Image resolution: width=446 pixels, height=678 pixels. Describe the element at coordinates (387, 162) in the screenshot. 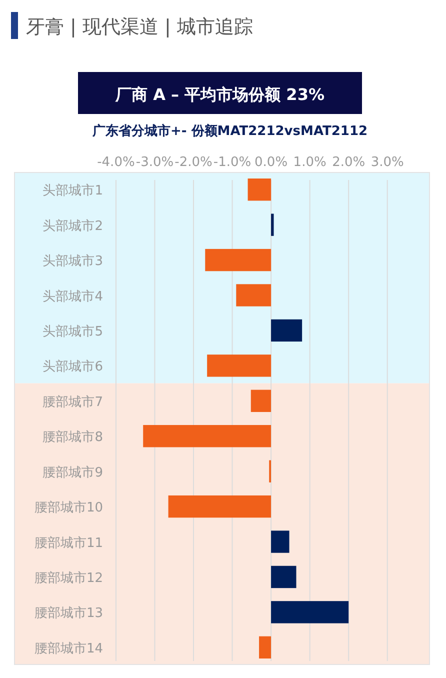

I see `x-tick-label: 3.0%` at that location.